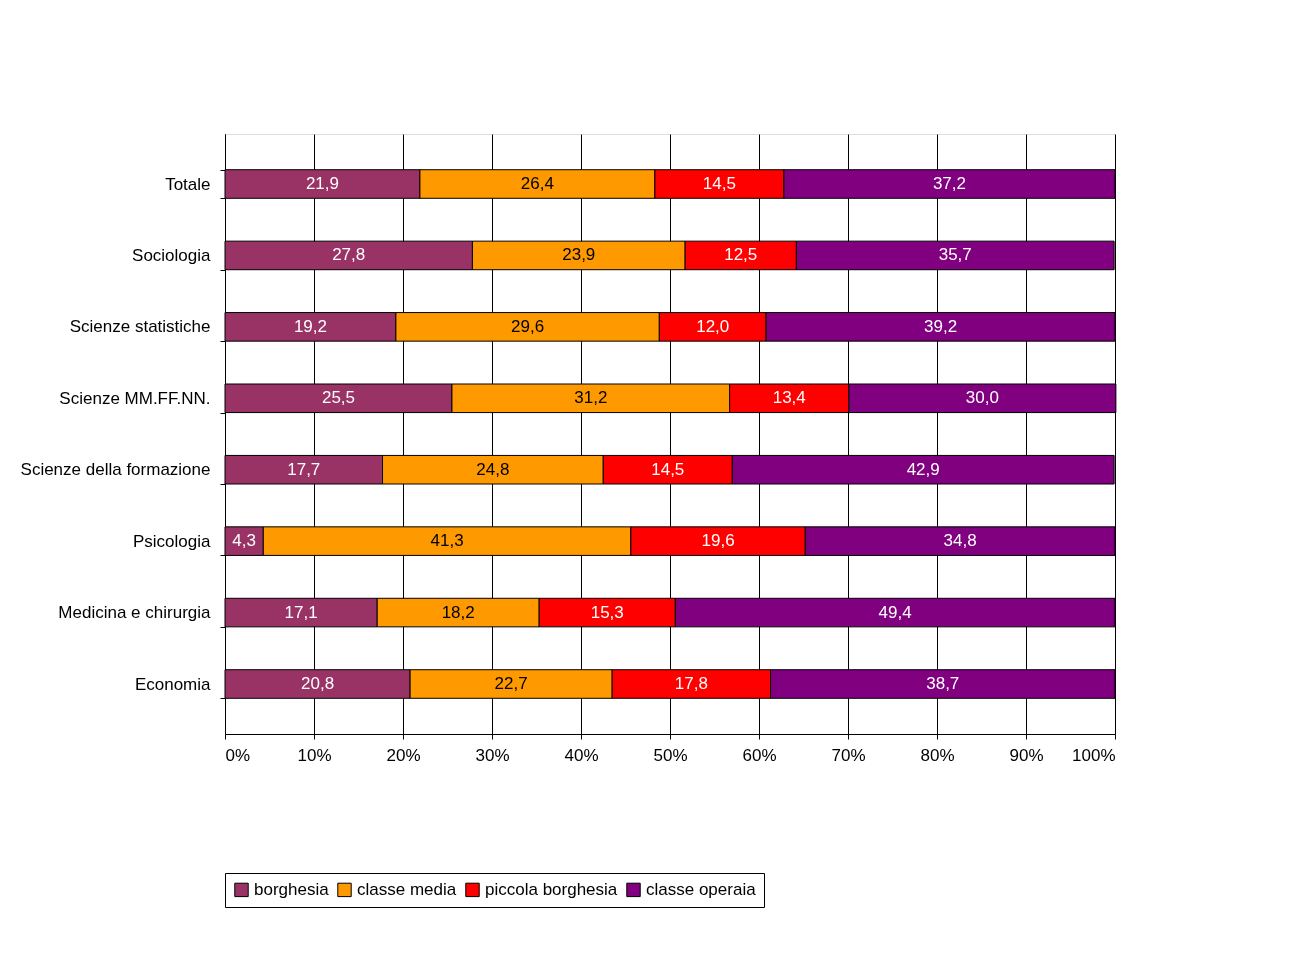  Describe the element at coordinates (447, 541) in the screenshot. I see `data-label: 41,3` at that location.